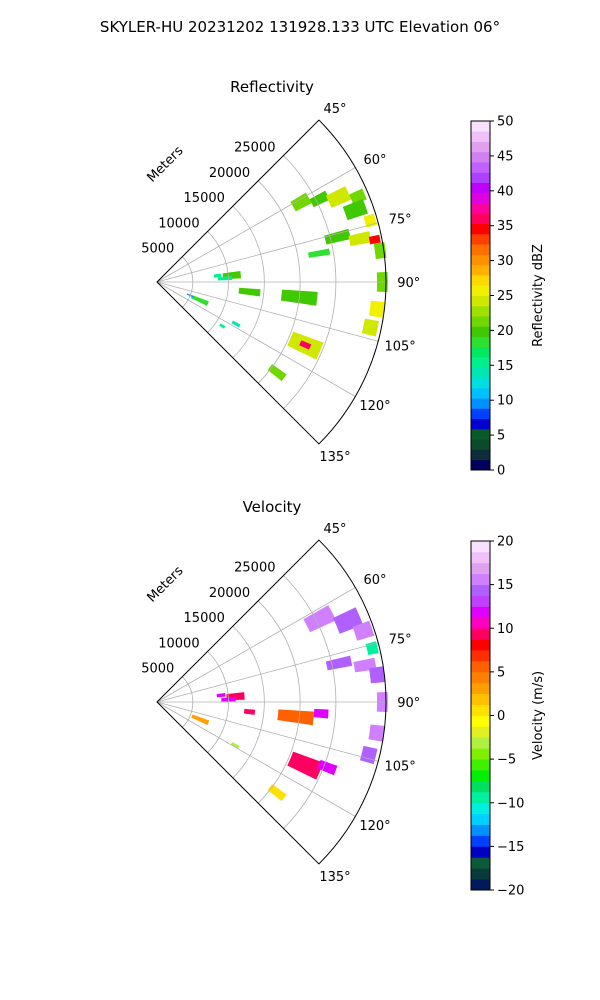  Describe the element at coordinates (374, 160) in the screenshot. I see `azimuth-tick-label: 60°` at that location.